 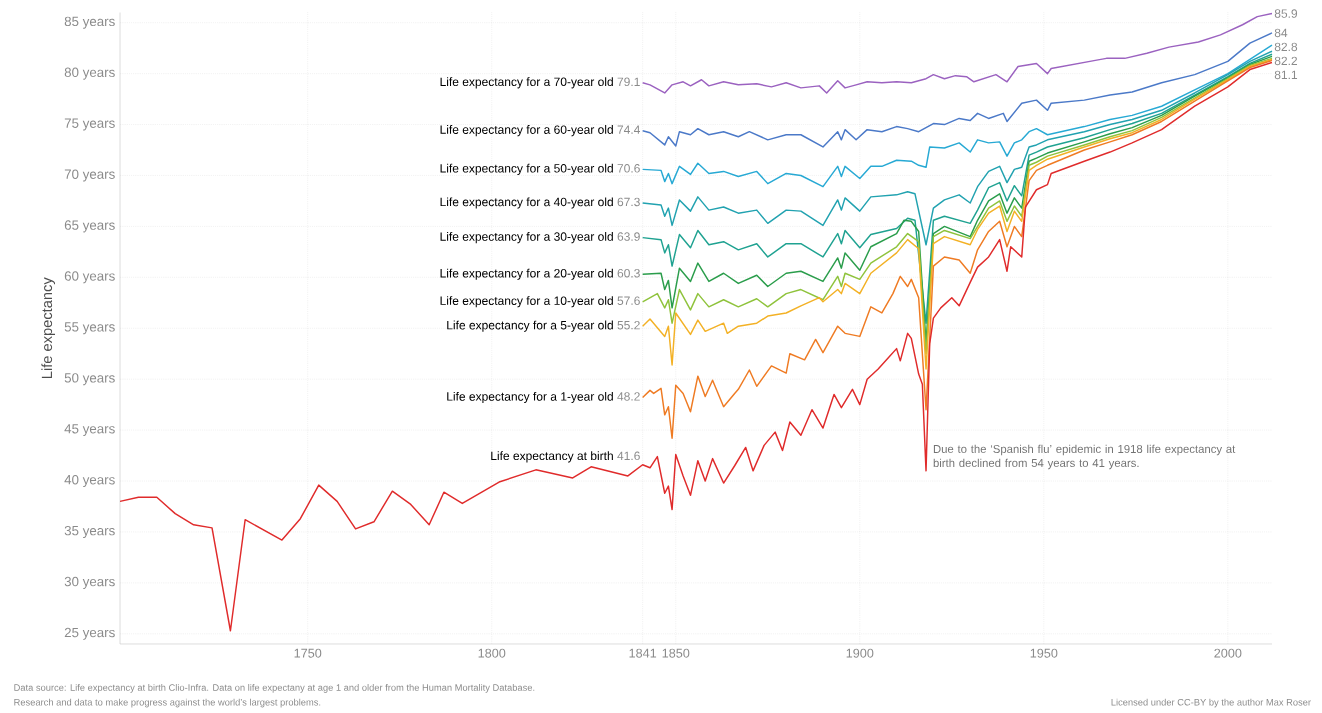 I want to click on y-tick-label: 35 years, so click(x=89, y=531).